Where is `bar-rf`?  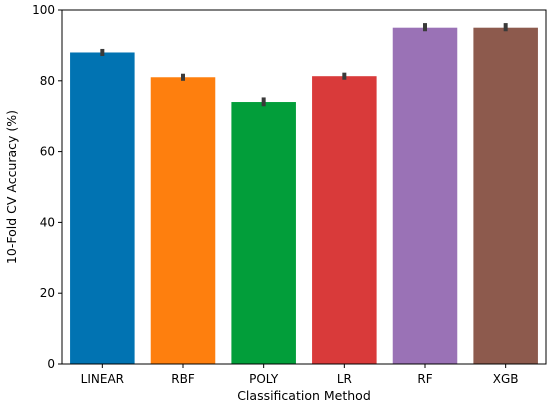 bar-rf is located at coordinates (425, 195).